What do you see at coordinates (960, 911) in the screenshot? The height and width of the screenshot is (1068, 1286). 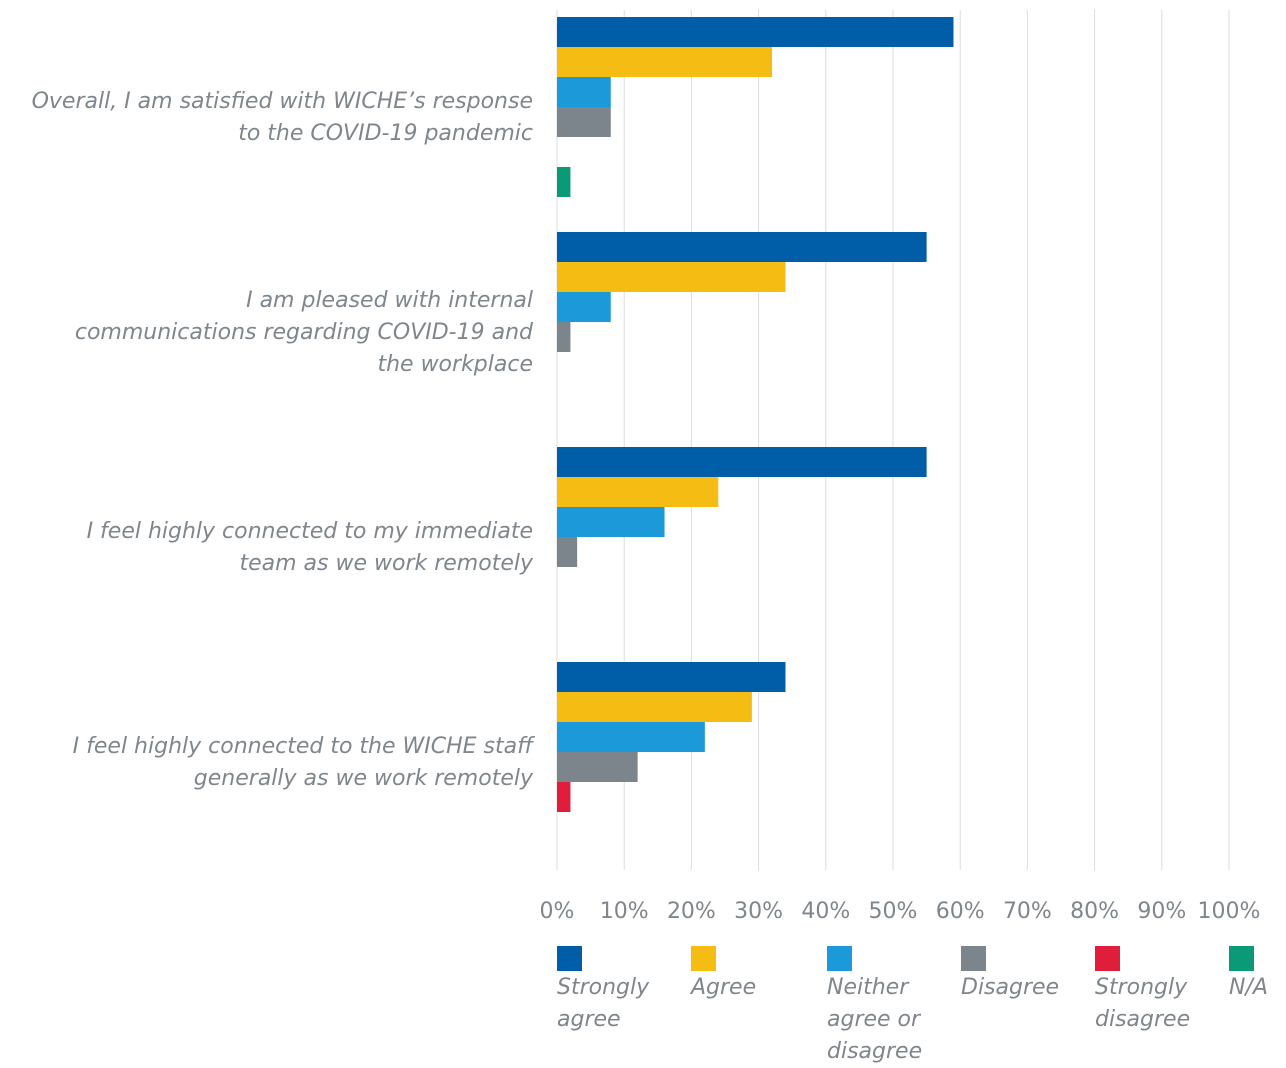 I see `x-tick-label: 60%` at bounding box center [960, 911].